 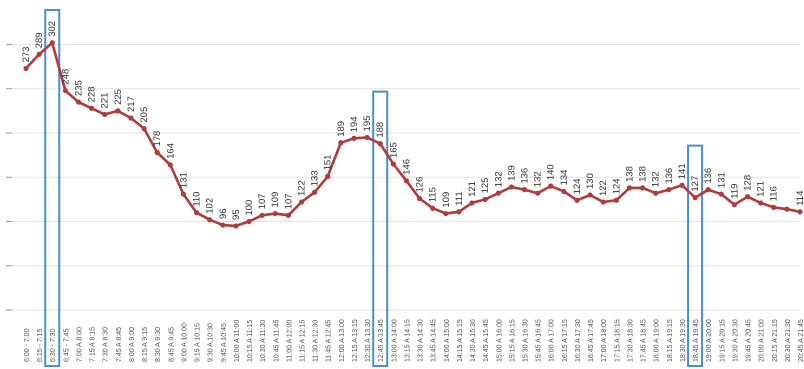 What do you see at coordinates (512, 340) in the screenshot?
I see `x-tick-label: 15:15 A 16:15` at bounding box center [512, 340].